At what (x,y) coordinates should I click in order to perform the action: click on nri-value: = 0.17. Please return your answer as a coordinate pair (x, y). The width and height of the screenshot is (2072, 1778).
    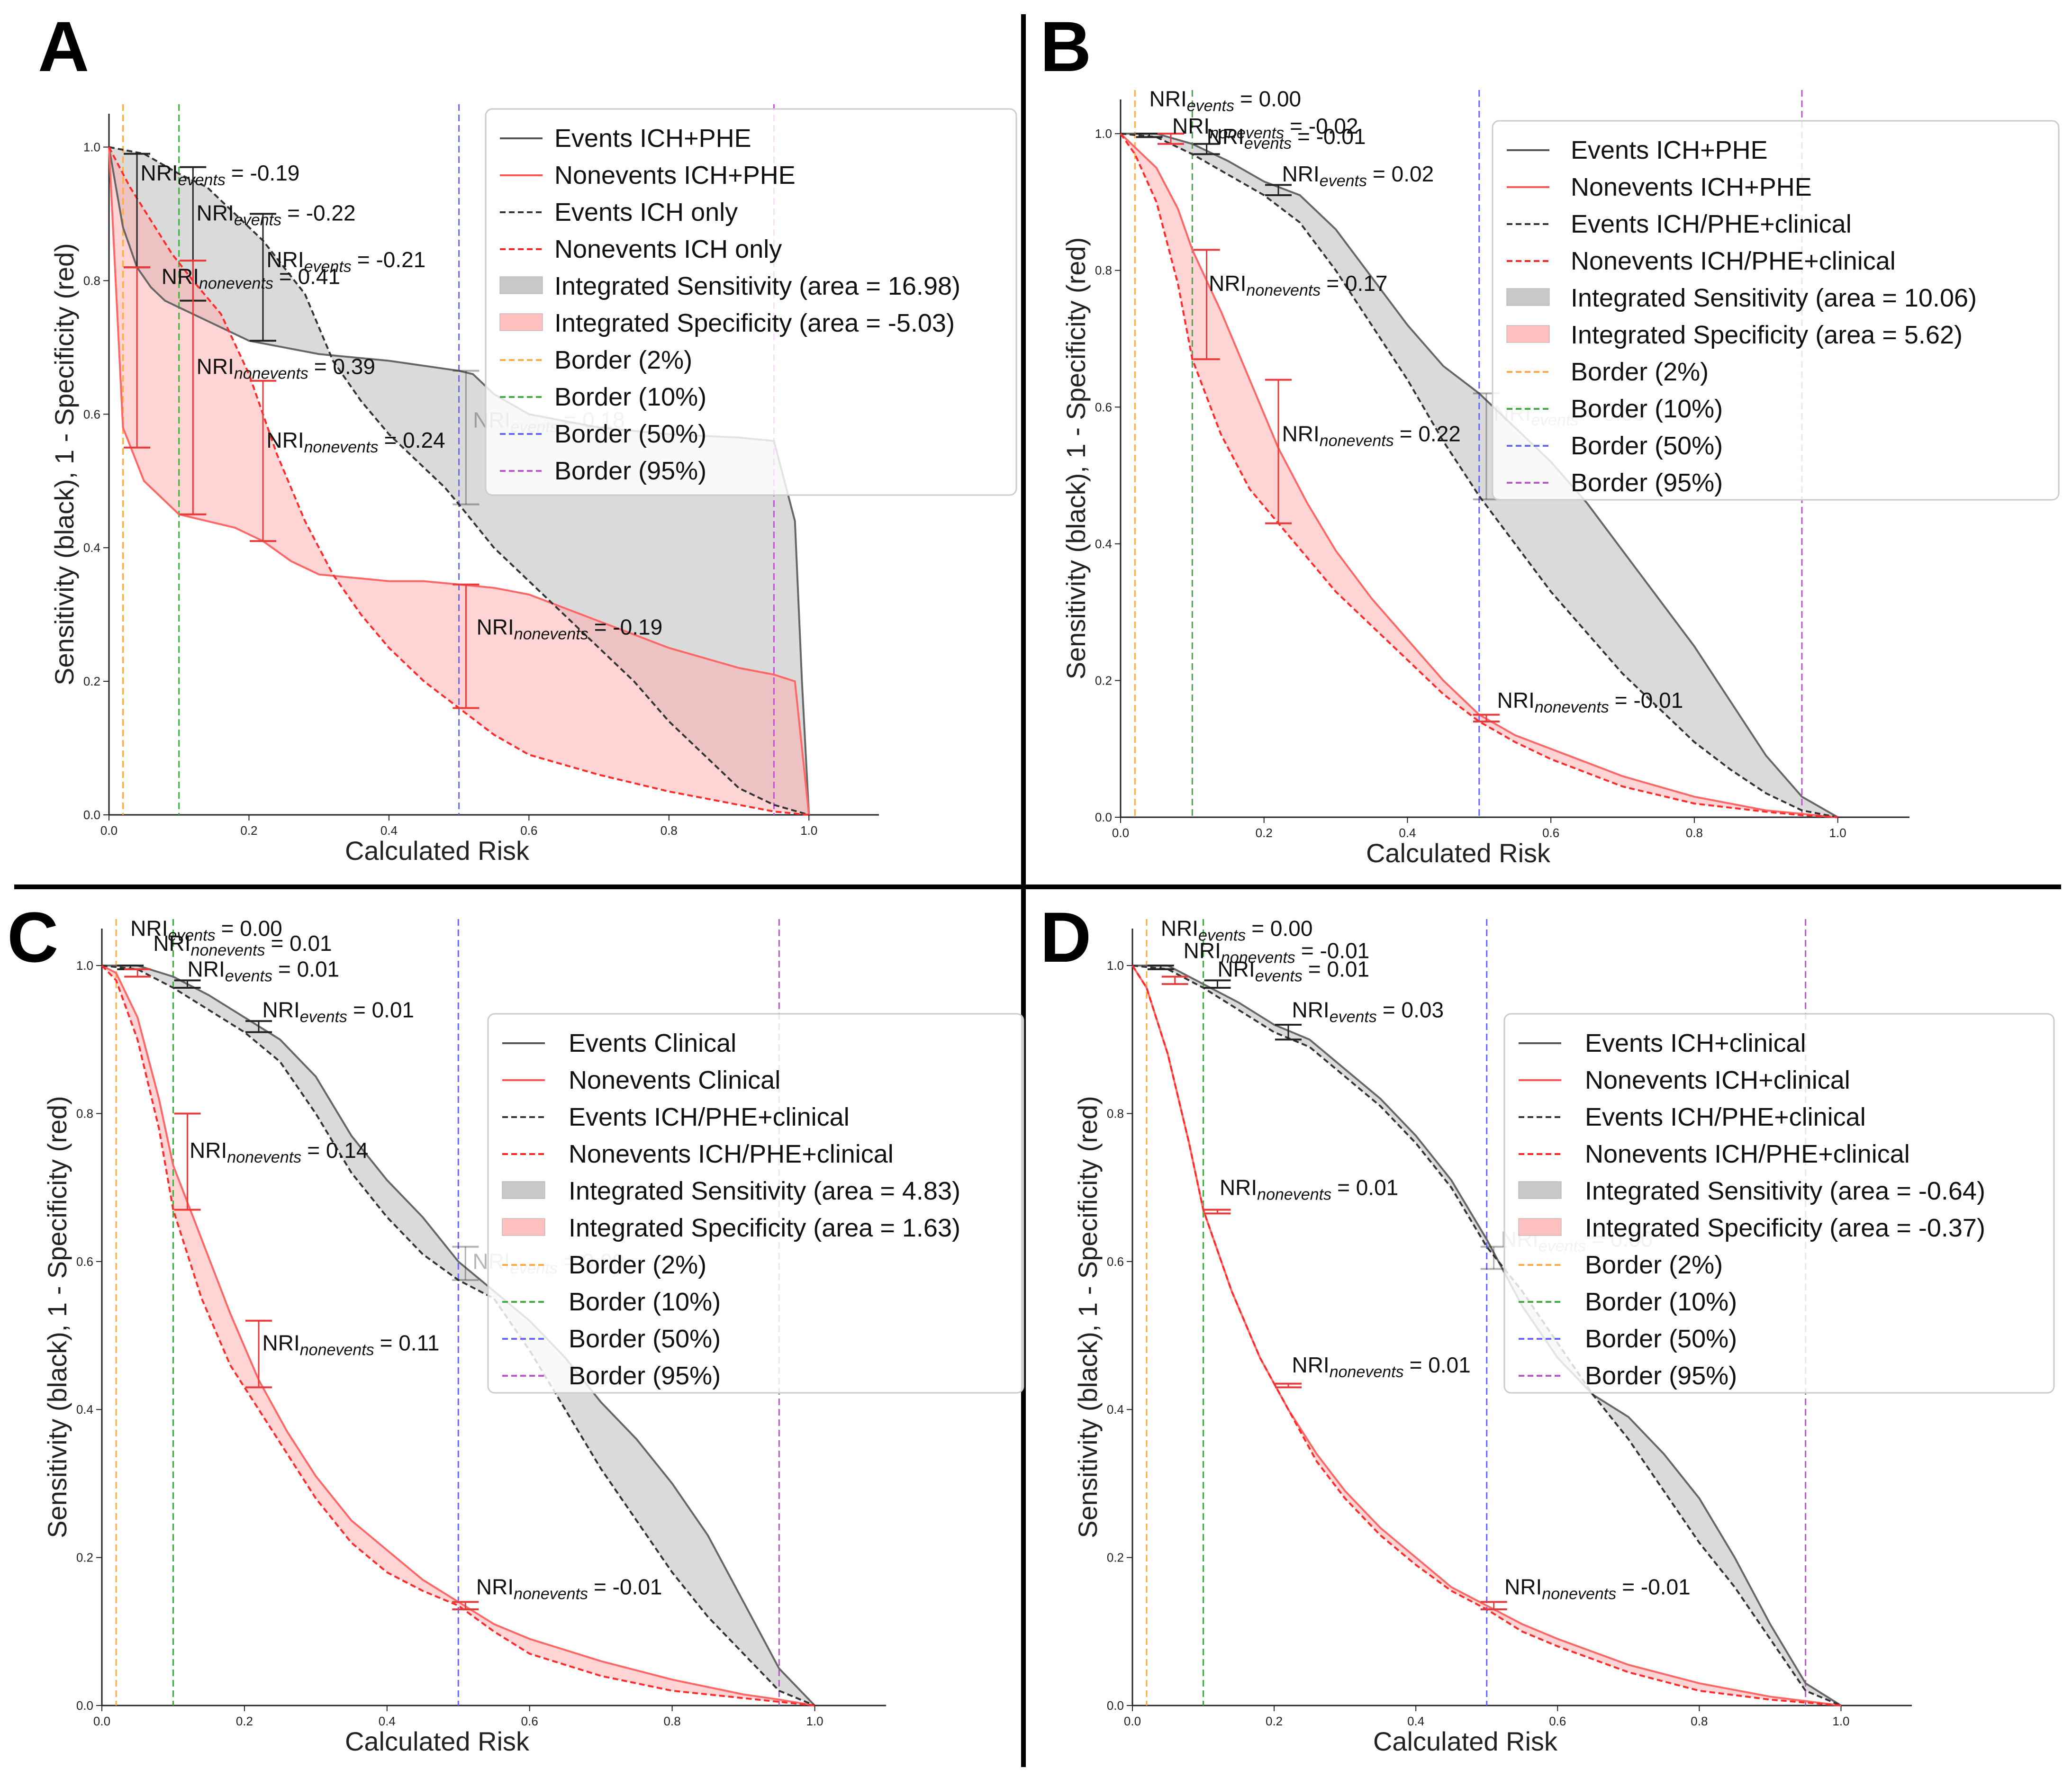
    Looking at the image, I should click on (1356, 284).